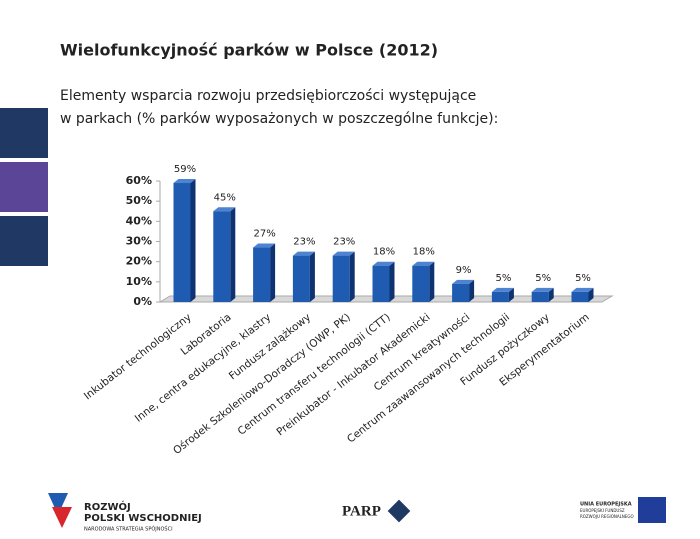  I want to click on y-tick-label: 50%, so click(139, 200).